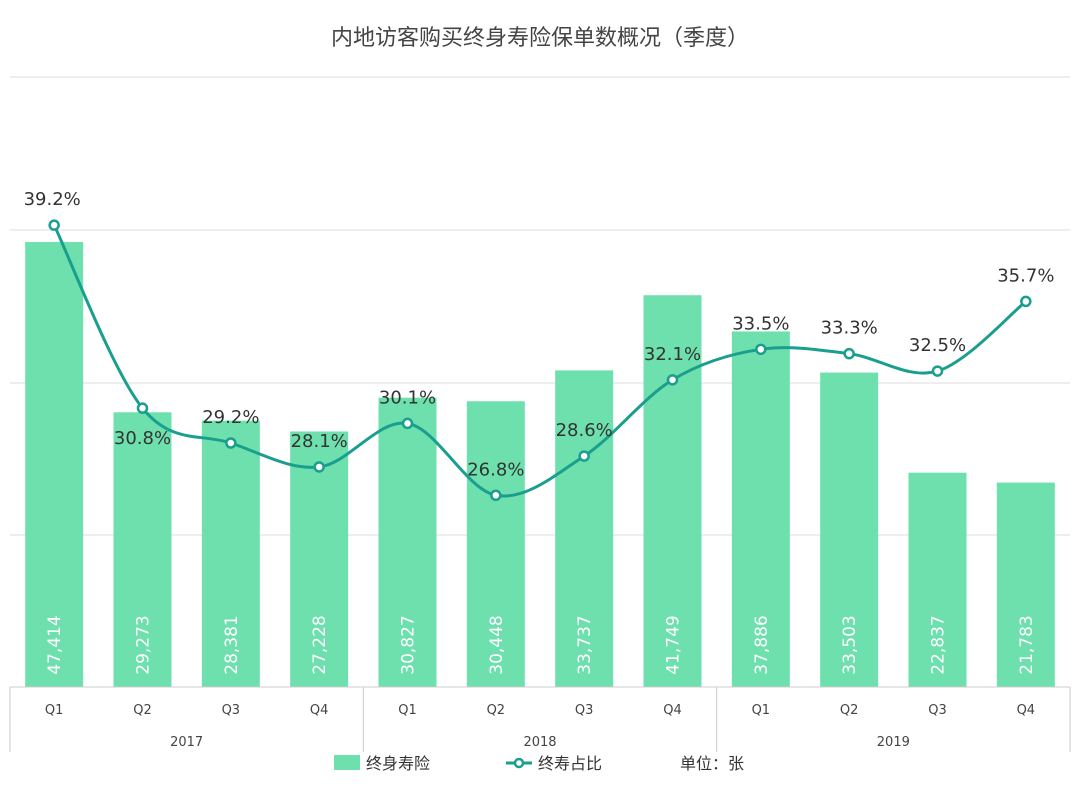  Describe the element at coordinates (495, 469) in the screenshot. I see `ratio-label: 26.8%` at that location.